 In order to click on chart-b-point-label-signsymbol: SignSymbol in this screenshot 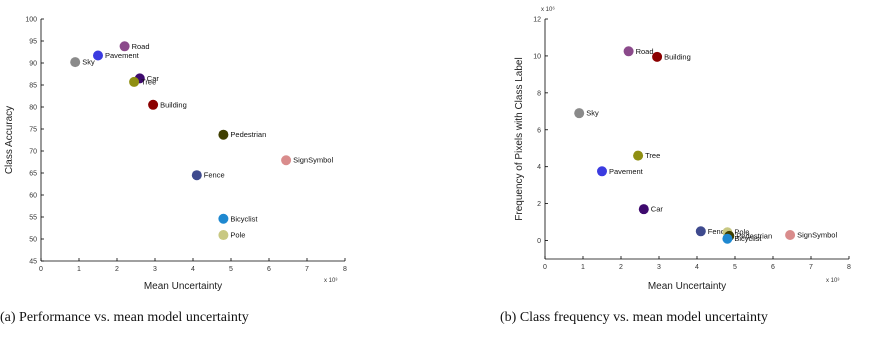, I will do `click(817, 235)`.